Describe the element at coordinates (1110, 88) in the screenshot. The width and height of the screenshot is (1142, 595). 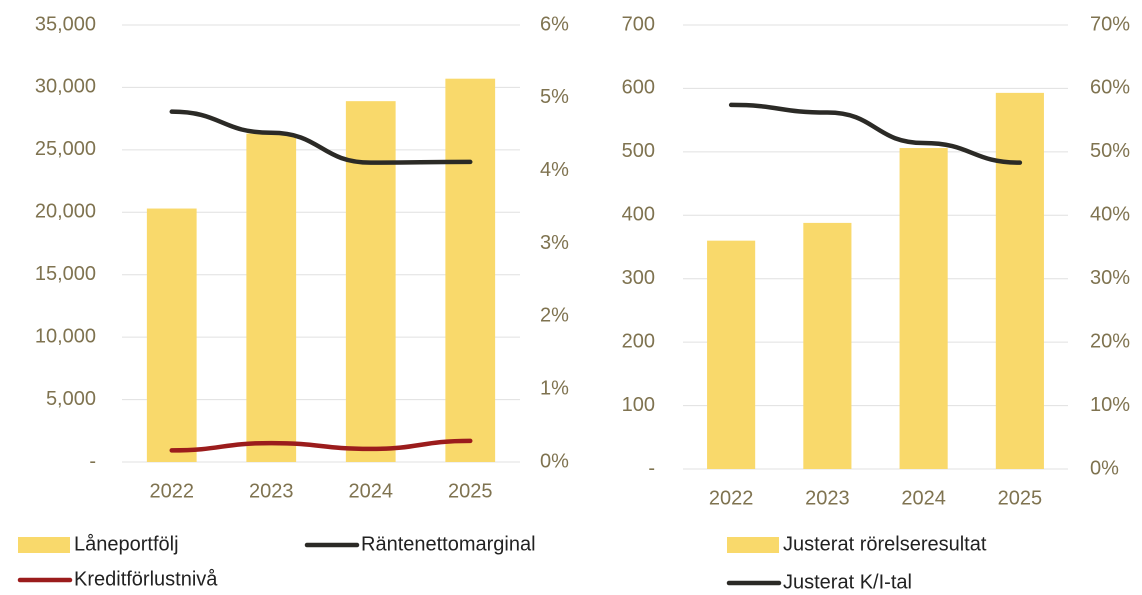
I see `y2-tick-label: 60%` at that location.